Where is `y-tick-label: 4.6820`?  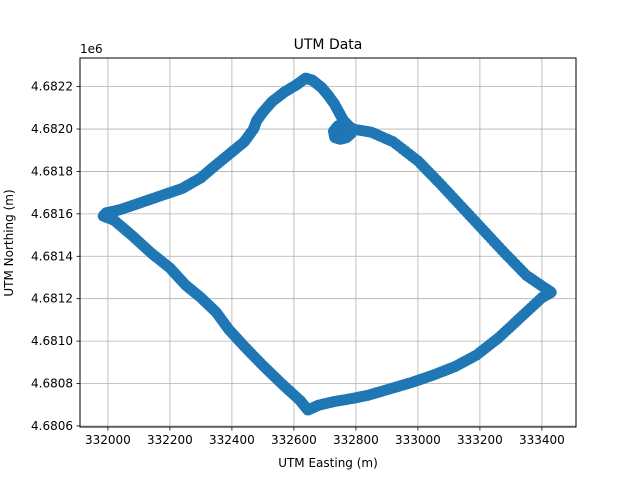
y-tick-label: 4.6820 is located at coordinates (52, 129).